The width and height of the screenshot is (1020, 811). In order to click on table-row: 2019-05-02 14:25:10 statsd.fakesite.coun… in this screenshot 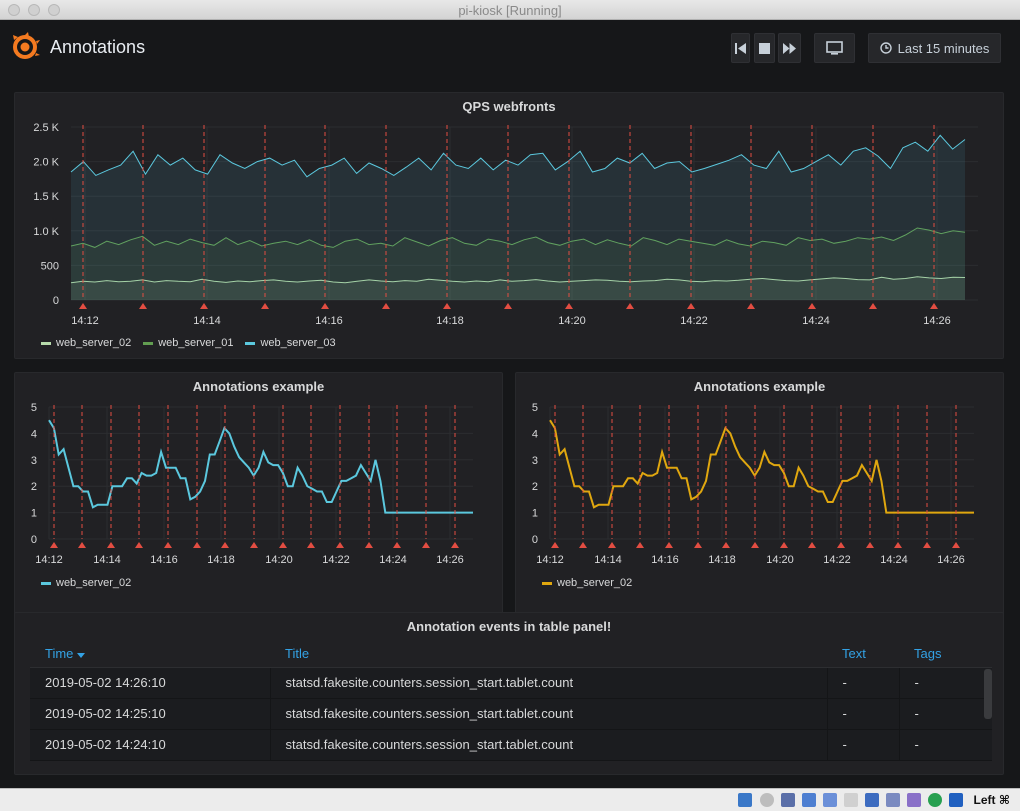, I will do `click(511, 714)`.